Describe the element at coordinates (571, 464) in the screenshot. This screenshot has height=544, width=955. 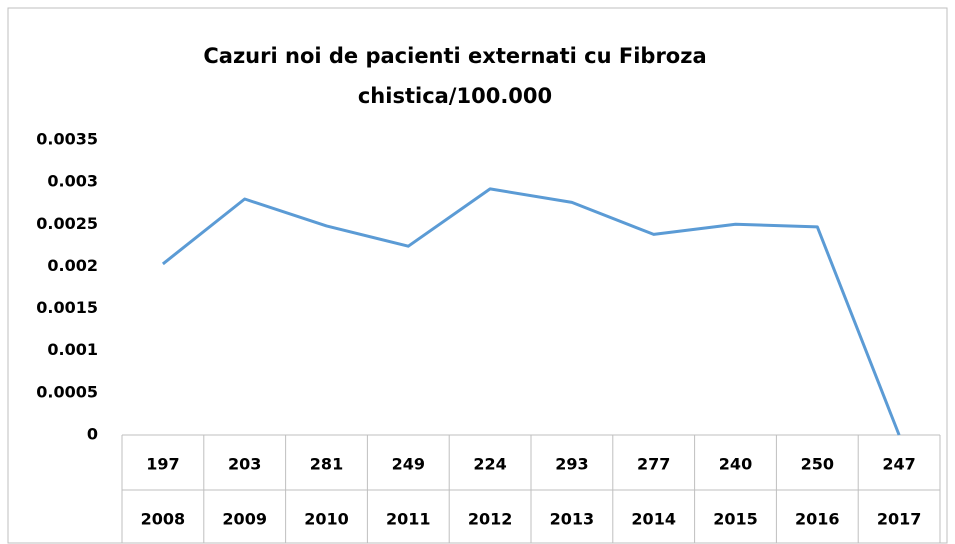
I see `count-label: 293` at that location.